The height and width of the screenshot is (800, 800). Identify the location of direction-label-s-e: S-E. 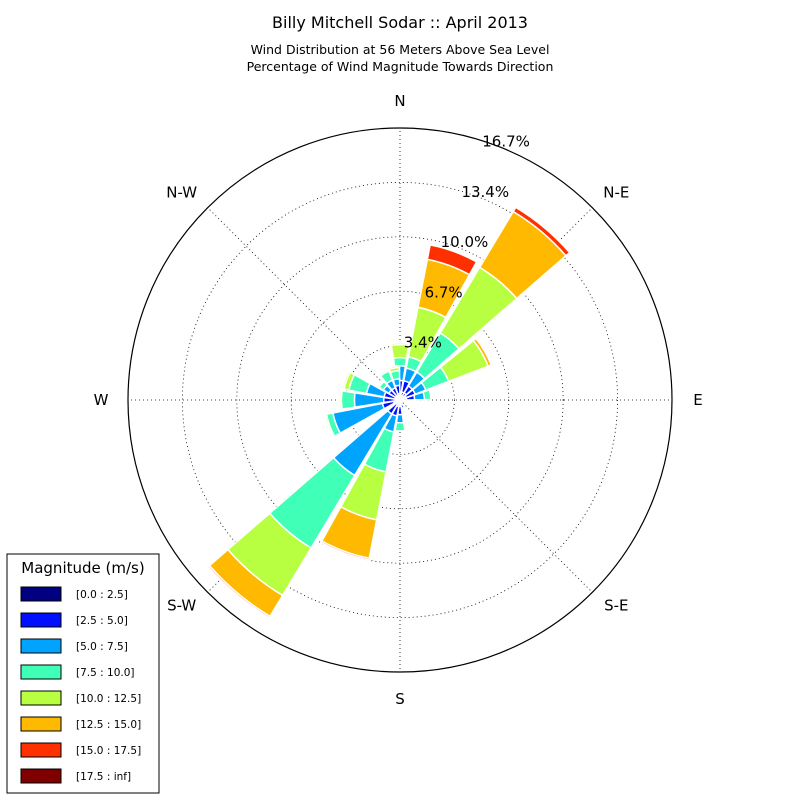
(616, 605).